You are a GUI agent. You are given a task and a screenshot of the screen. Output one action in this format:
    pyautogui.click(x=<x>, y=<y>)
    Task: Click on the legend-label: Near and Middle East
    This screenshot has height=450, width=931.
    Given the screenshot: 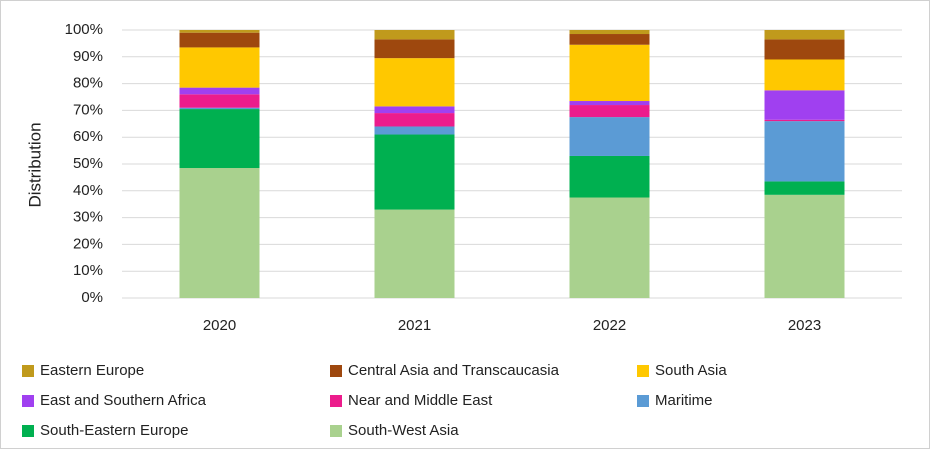 What is the action you would take?
    pyautogui.click(x=420, y=400)
    